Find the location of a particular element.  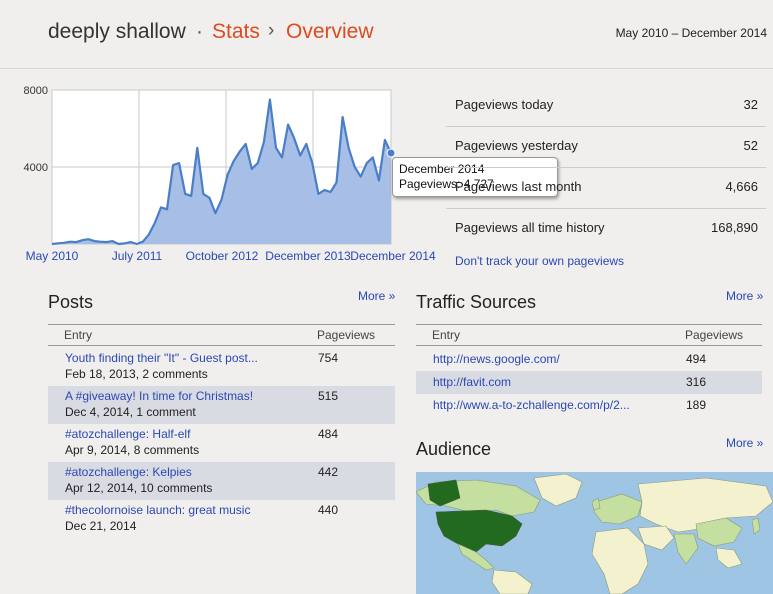

tooltip-value: Pageviews: 4,727 is located at coordinates (446, 184).